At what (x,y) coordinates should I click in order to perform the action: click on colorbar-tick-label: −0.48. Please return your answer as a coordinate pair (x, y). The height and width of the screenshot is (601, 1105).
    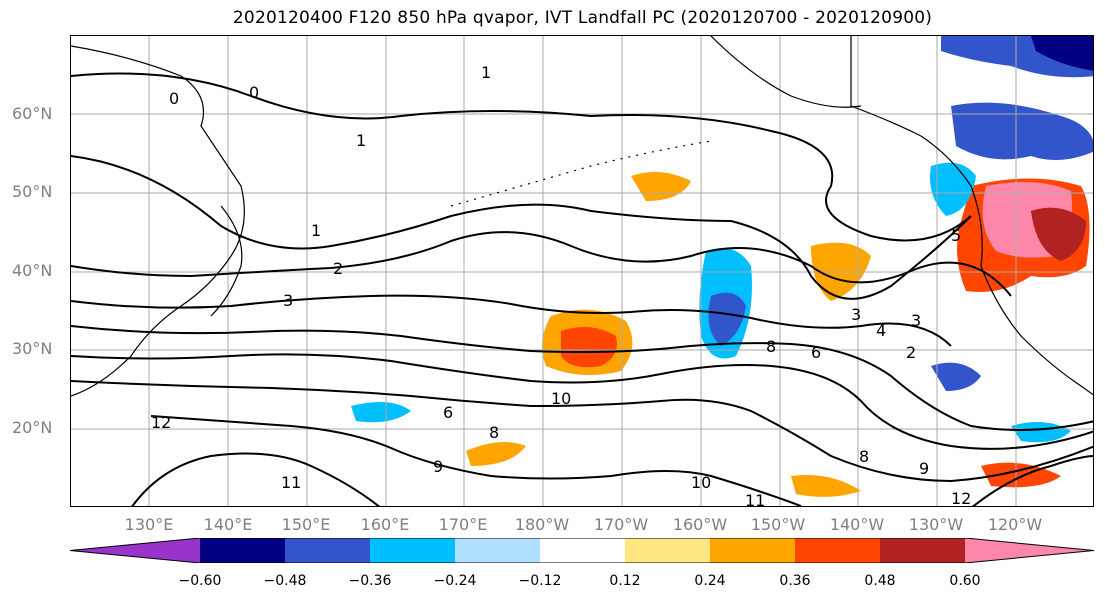
    Looking at the image, I should click on (285, 581).